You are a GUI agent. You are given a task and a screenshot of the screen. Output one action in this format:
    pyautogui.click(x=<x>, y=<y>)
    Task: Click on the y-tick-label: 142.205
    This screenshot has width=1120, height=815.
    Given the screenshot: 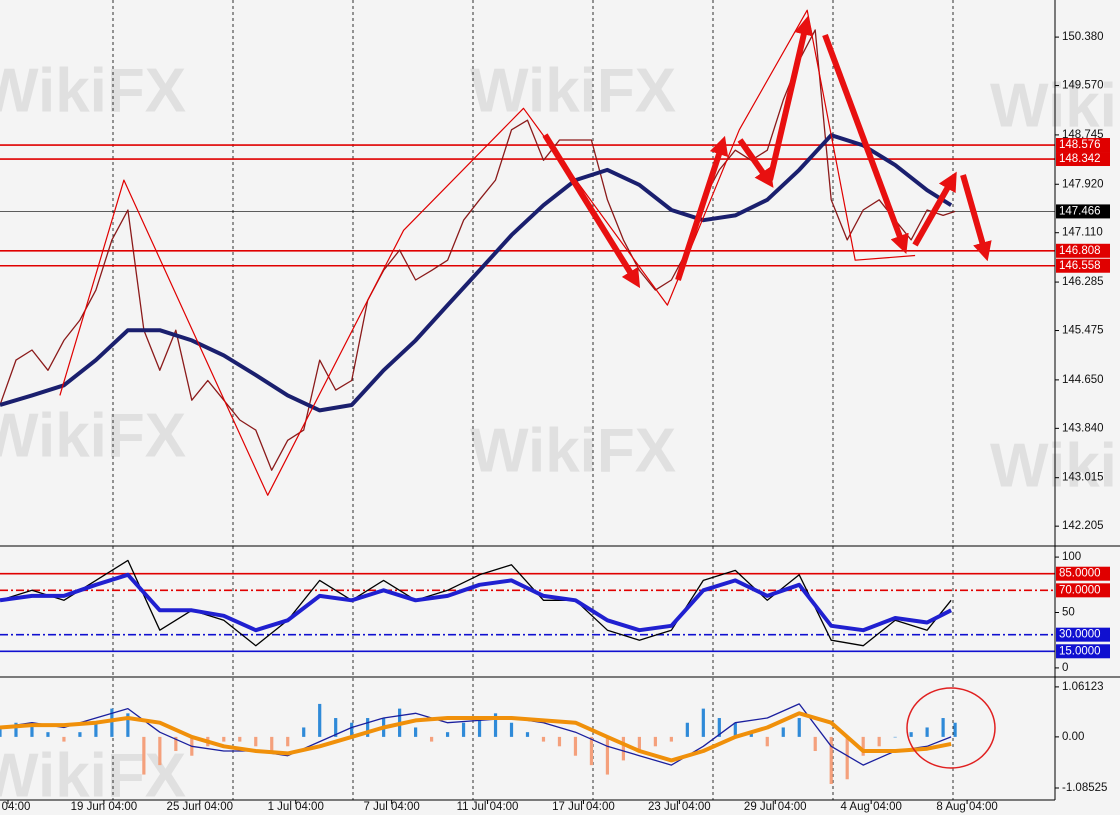 What is the action you would take?
    pyautogui.click(x=1083, y=526)
    